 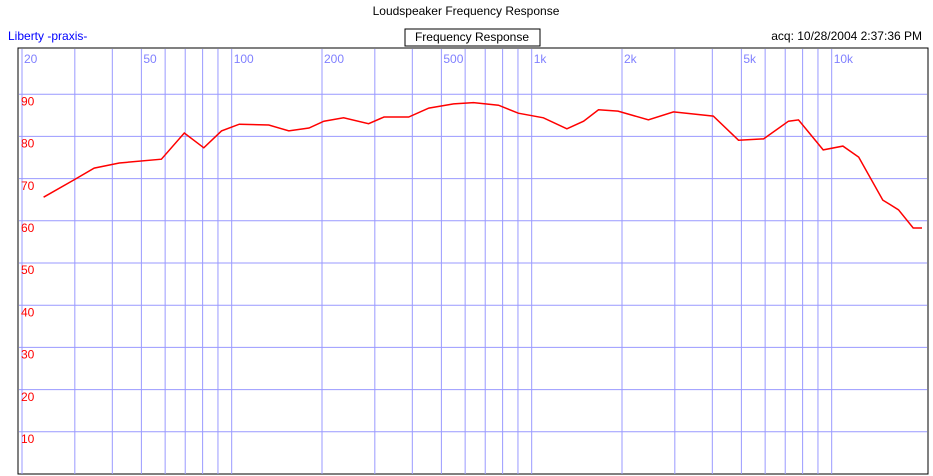 What do you see at coordinates (28, 270) in the screenshot?
I see `y-tick-label: 50` at bounding box center [28, 270].